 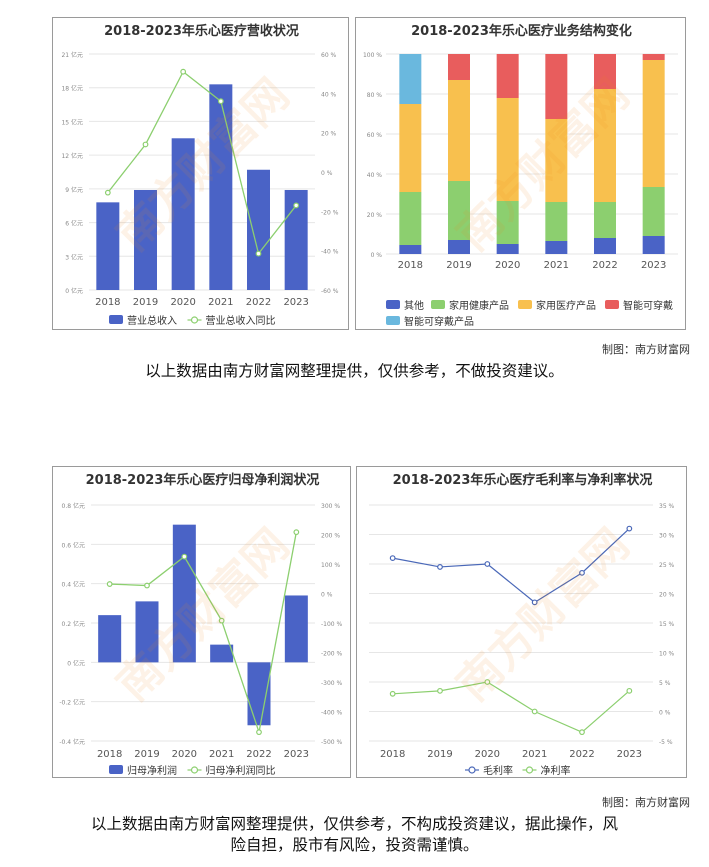 What do you see at coordinates (73, 624) in the screenshot?
I see `y-tick-label-left: 0.2 亿元` at bounding box center [73, 624].